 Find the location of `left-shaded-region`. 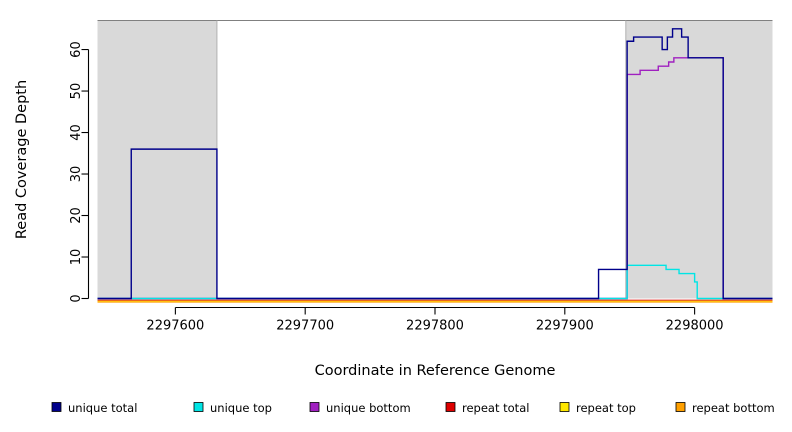

left-shaded-region is located at coordinates (157, 159).